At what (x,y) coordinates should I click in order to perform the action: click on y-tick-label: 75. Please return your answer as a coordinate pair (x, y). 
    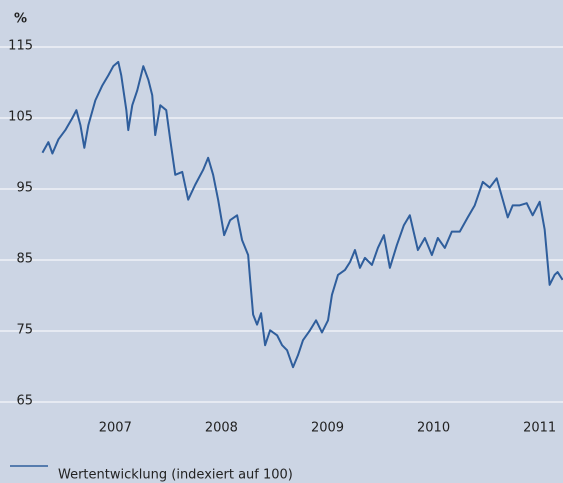
    Looking at the image, I should click on (24, 330).